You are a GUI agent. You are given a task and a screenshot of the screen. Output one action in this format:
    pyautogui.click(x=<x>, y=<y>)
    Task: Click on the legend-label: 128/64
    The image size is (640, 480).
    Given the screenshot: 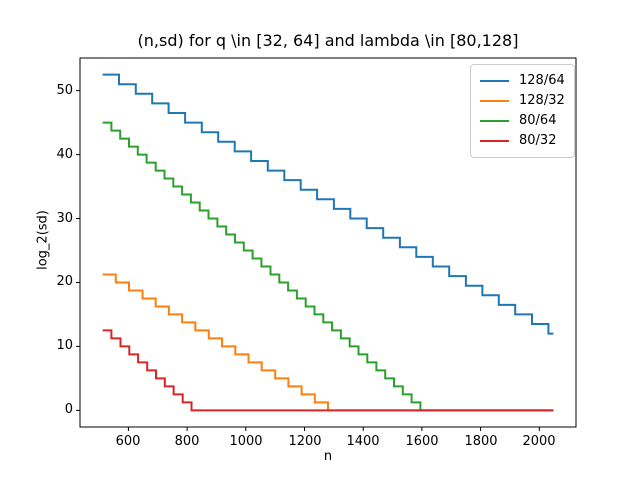 What is the action you would take?
    pyautogui.click(x=542, y=80)
    